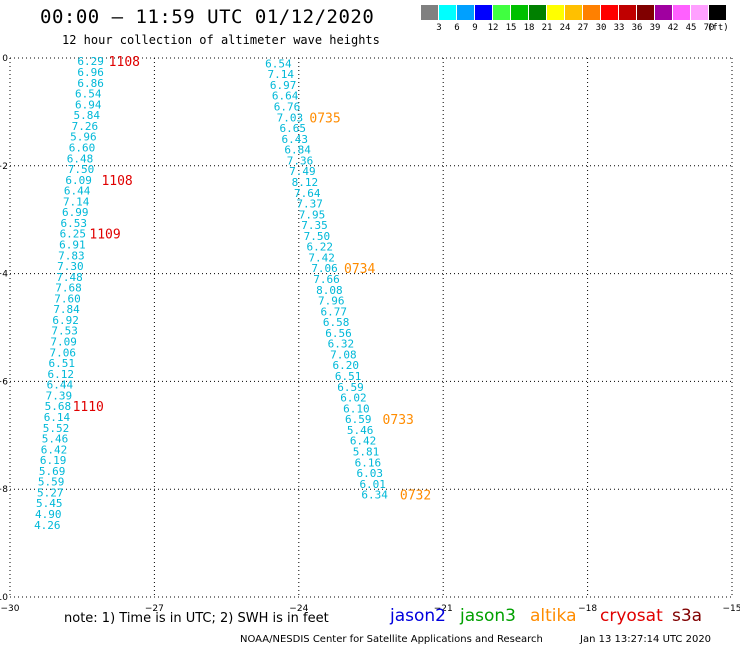 The image size is (740, 650). Describe the element at coordinates (646, 639) in the screenshot. I see `generated-timestamp: Jan 13 13:27:14 UTC 2020` at that location.